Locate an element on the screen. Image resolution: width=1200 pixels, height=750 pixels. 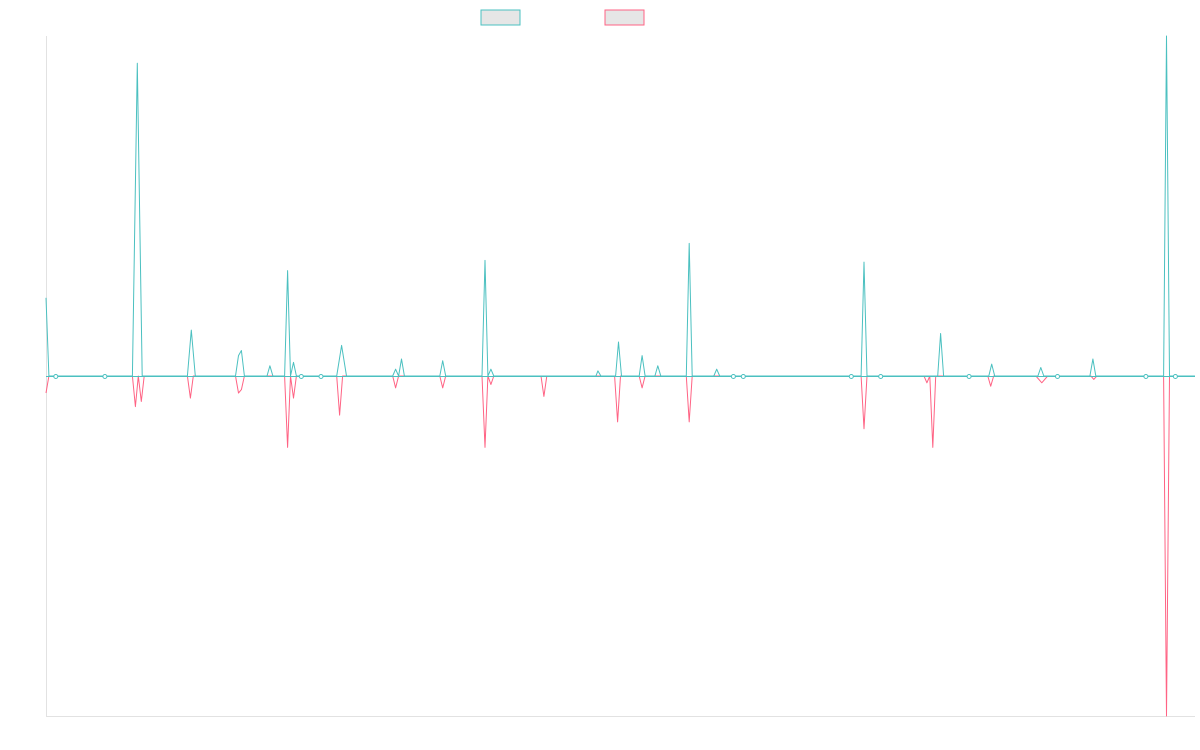
legend-swatch-series-b is located at coordinates (624, 17).